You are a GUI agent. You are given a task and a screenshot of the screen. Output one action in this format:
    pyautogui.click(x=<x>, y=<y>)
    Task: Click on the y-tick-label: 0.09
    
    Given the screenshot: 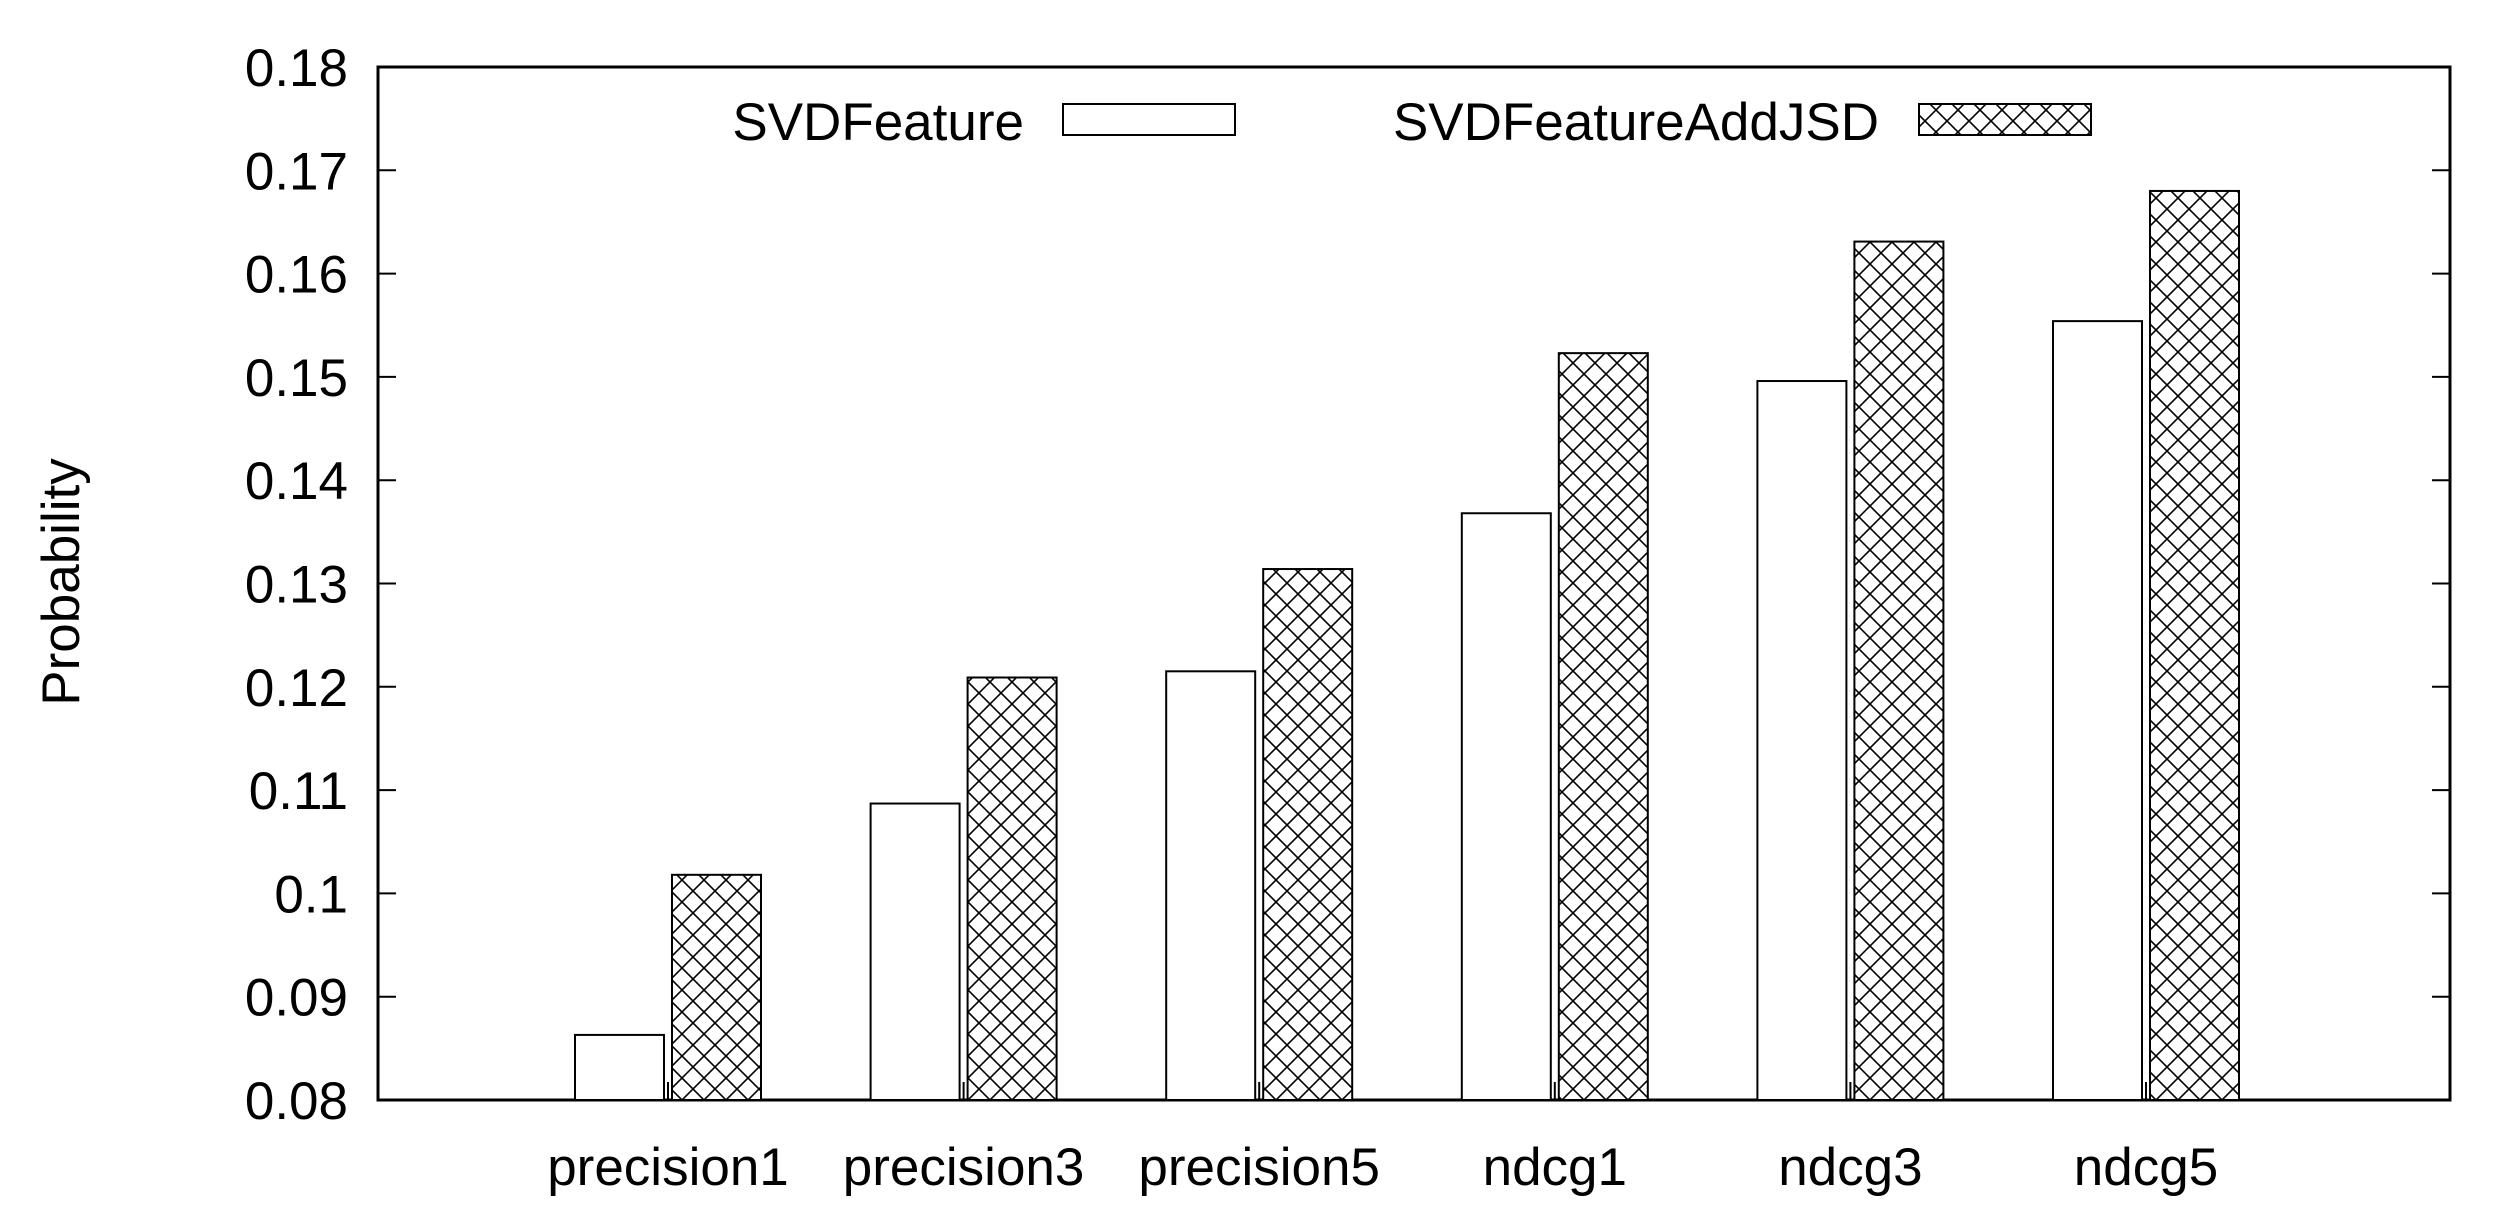 What is the action you would take?
    pyautogui.click(x=296, y=998)
    